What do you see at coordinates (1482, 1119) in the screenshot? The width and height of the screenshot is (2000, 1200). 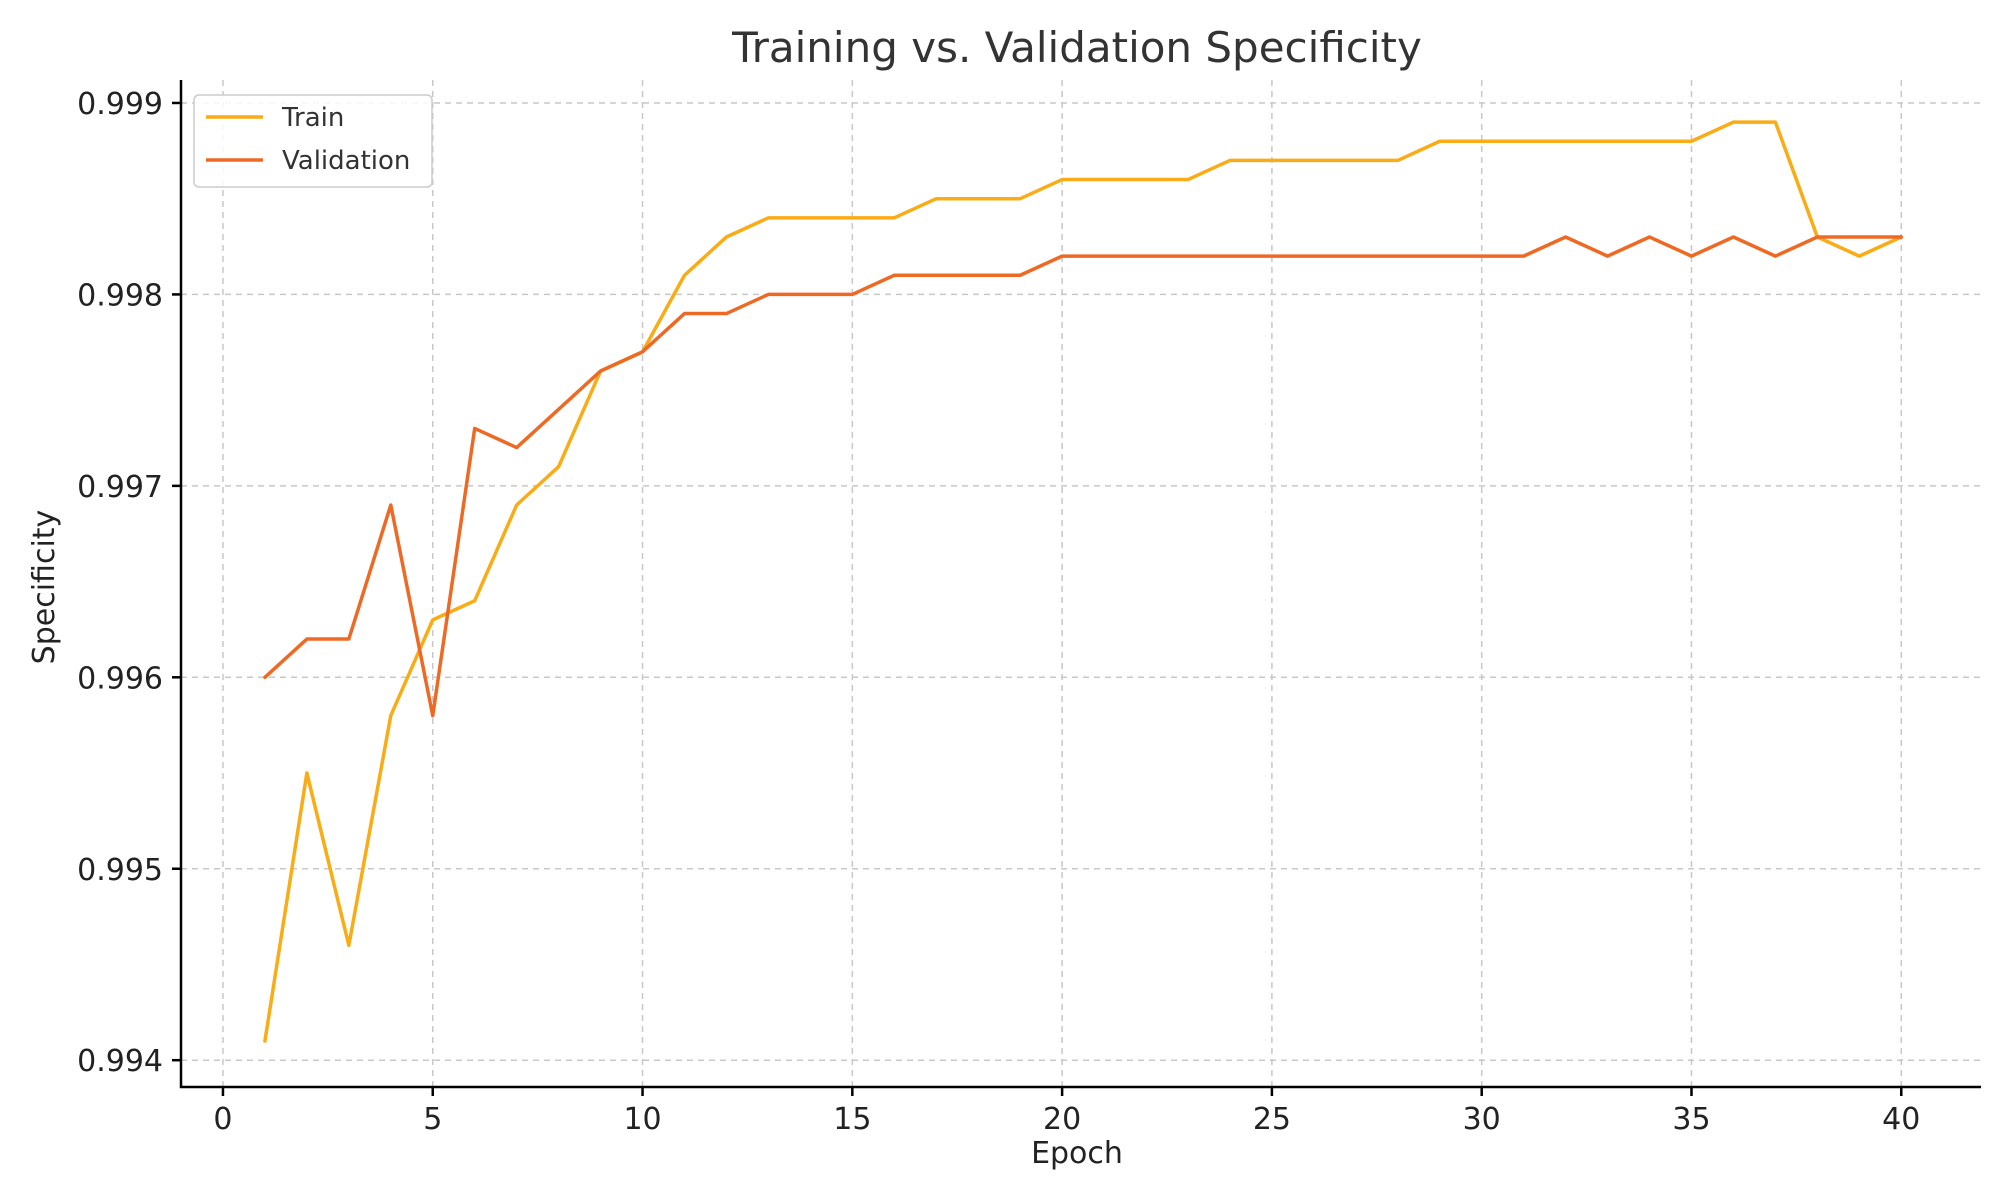 I see `x-tick-label: 30` at bounding box center [1482, 1119].